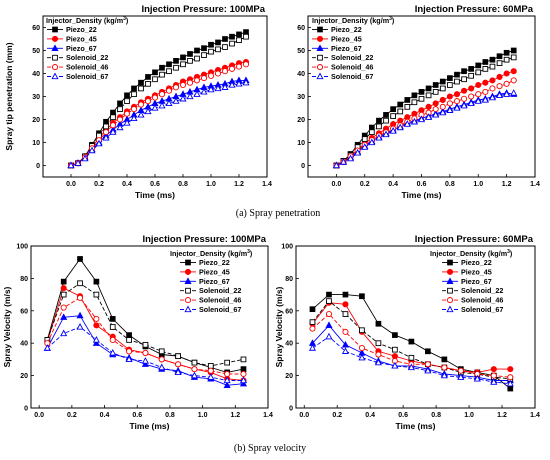 The image size is (550, 460). What do you see at coordinates (105, 415) in the screenshot?
I see `x-tick-label: 0.4` at bounding box center [105, 415].